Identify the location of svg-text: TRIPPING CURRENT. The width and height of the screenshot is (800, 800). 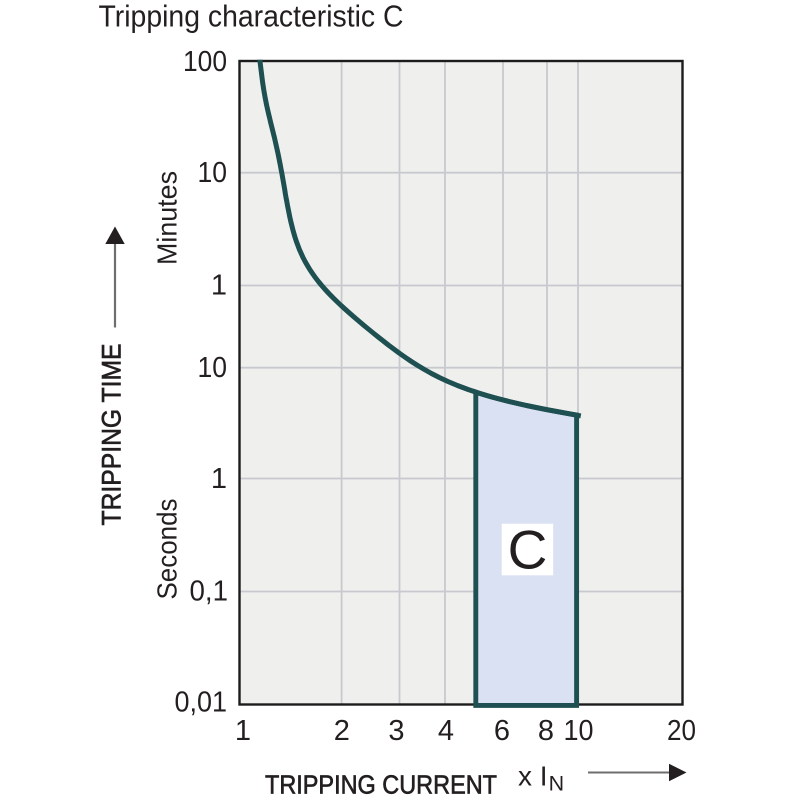
(381, 786).